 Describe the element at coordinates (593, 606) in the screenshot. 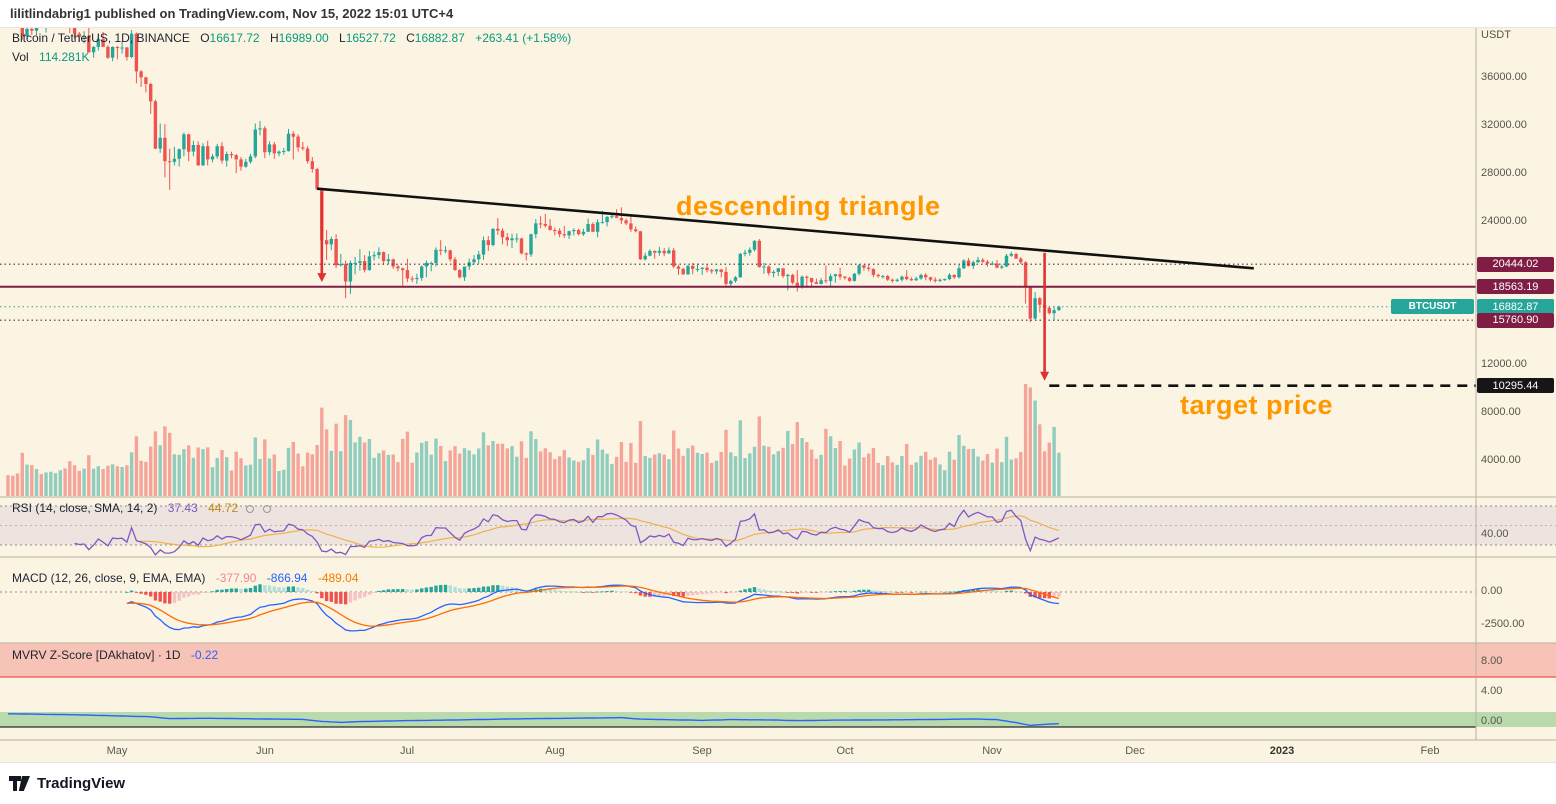

I see `macd-signal-line` at that location.